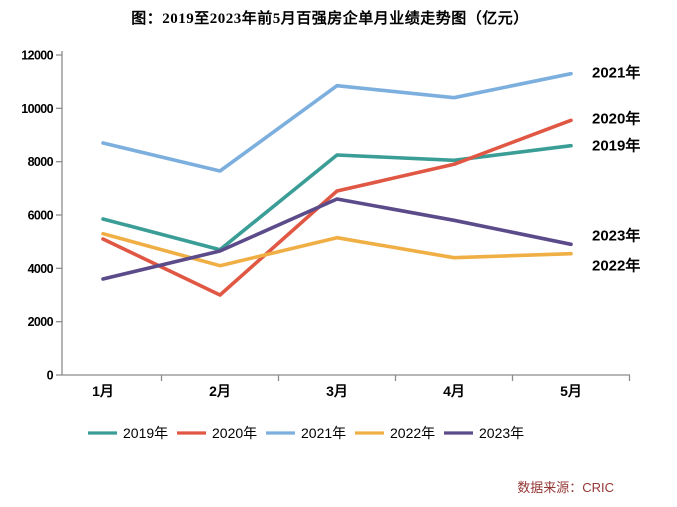 The width and height of the screenshot is (677, 507). I want to click on x-tick-label: 3月, so click(337, 391).